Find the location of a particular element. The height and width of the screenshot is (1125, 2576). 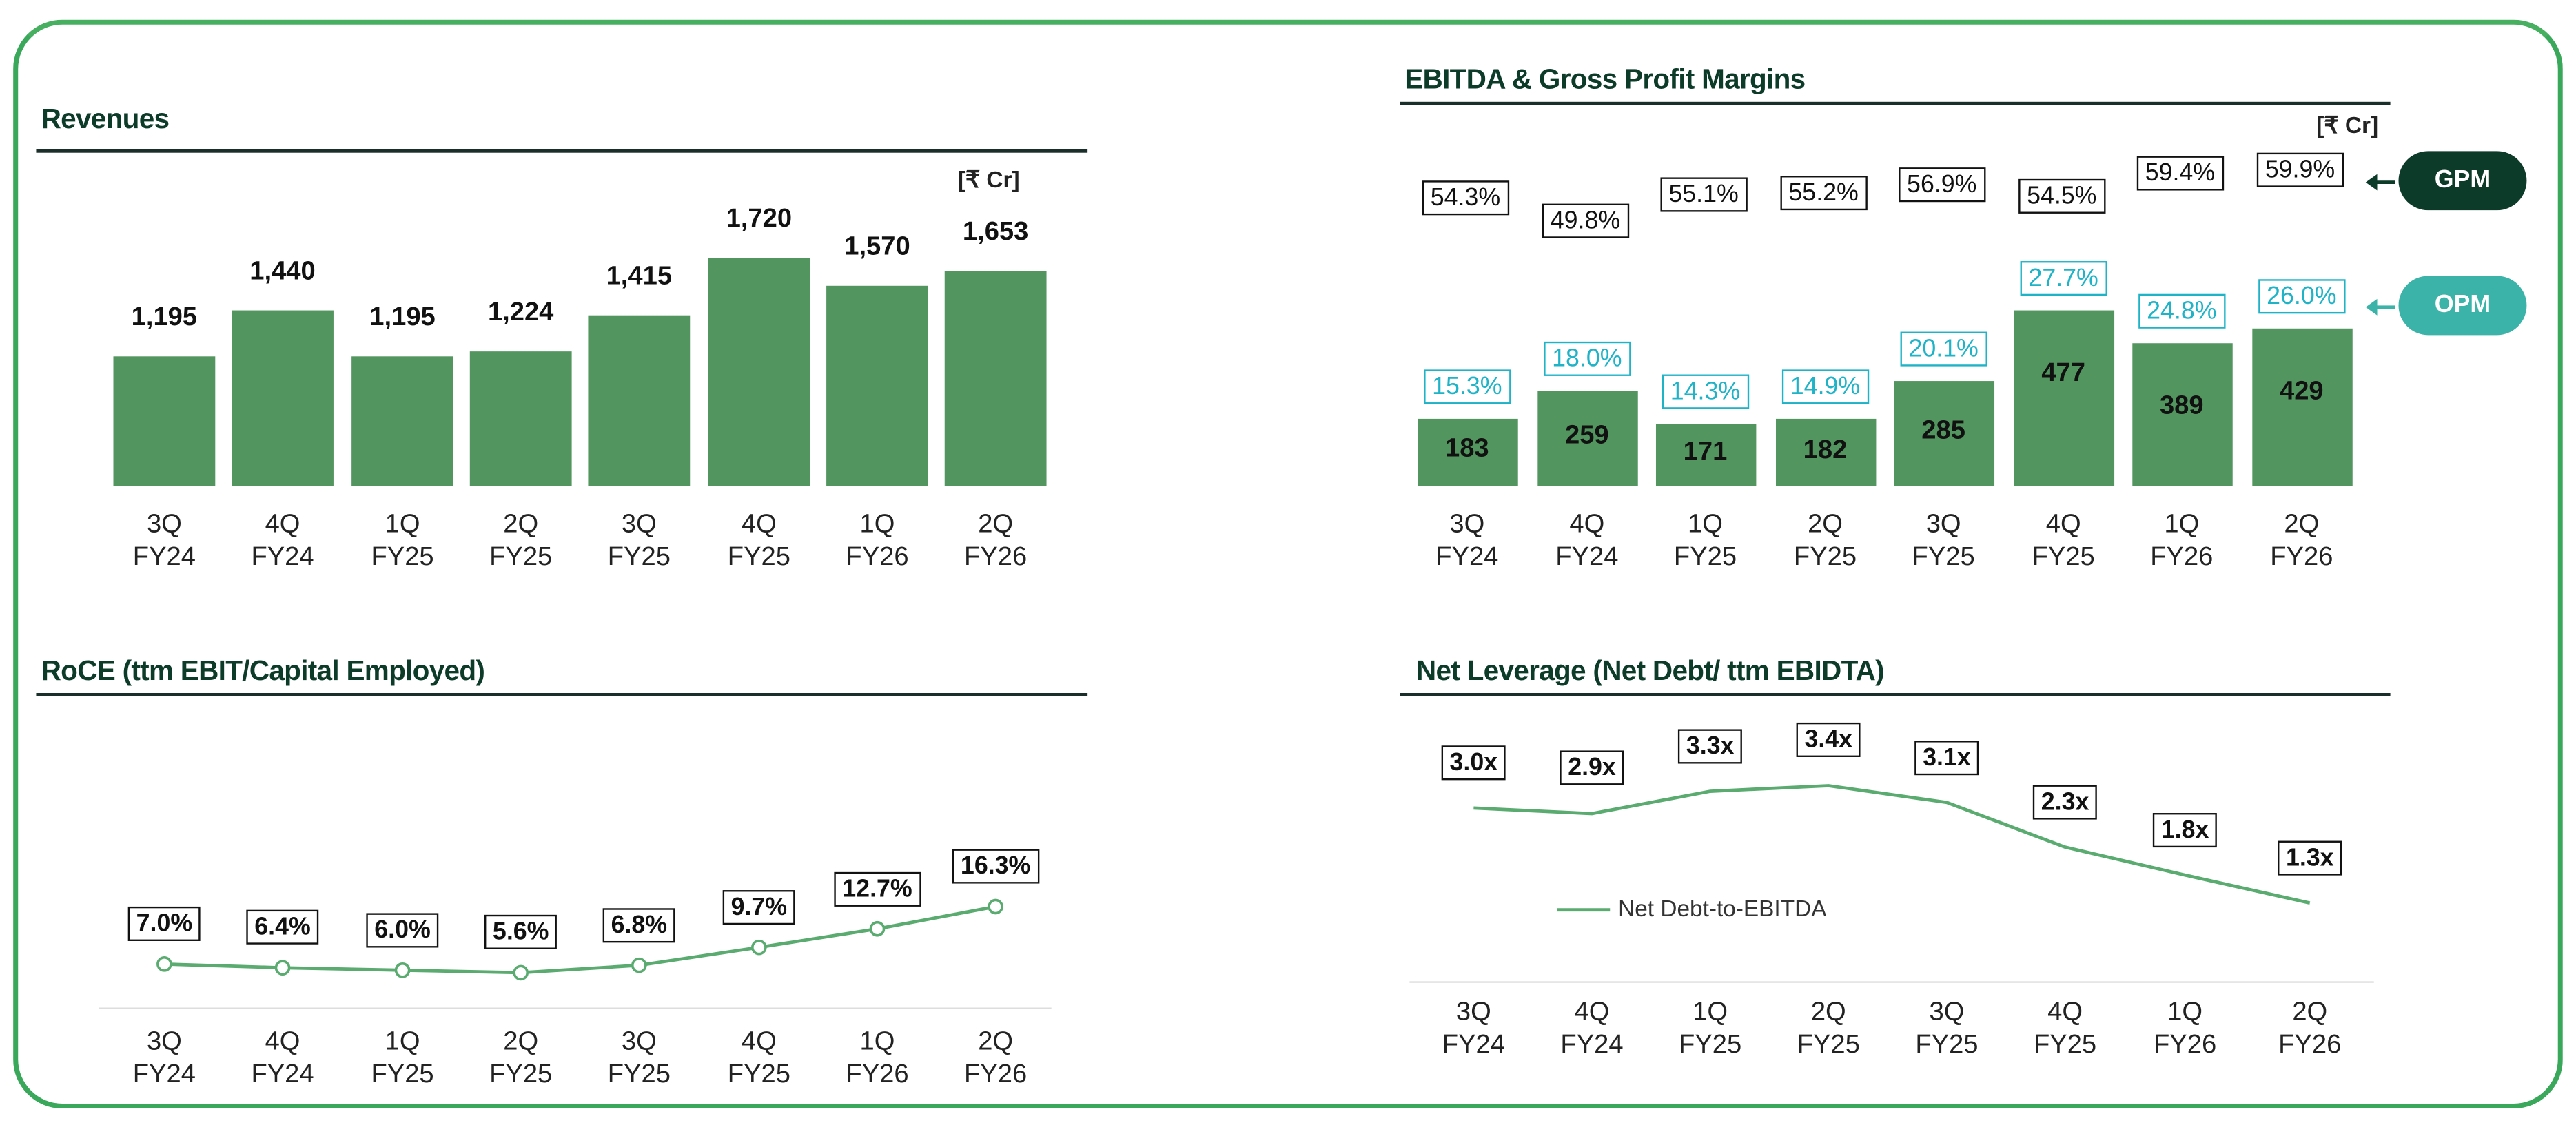

leverage-x-label: 3Q FY25 is located at coordinates (1946, 1029).